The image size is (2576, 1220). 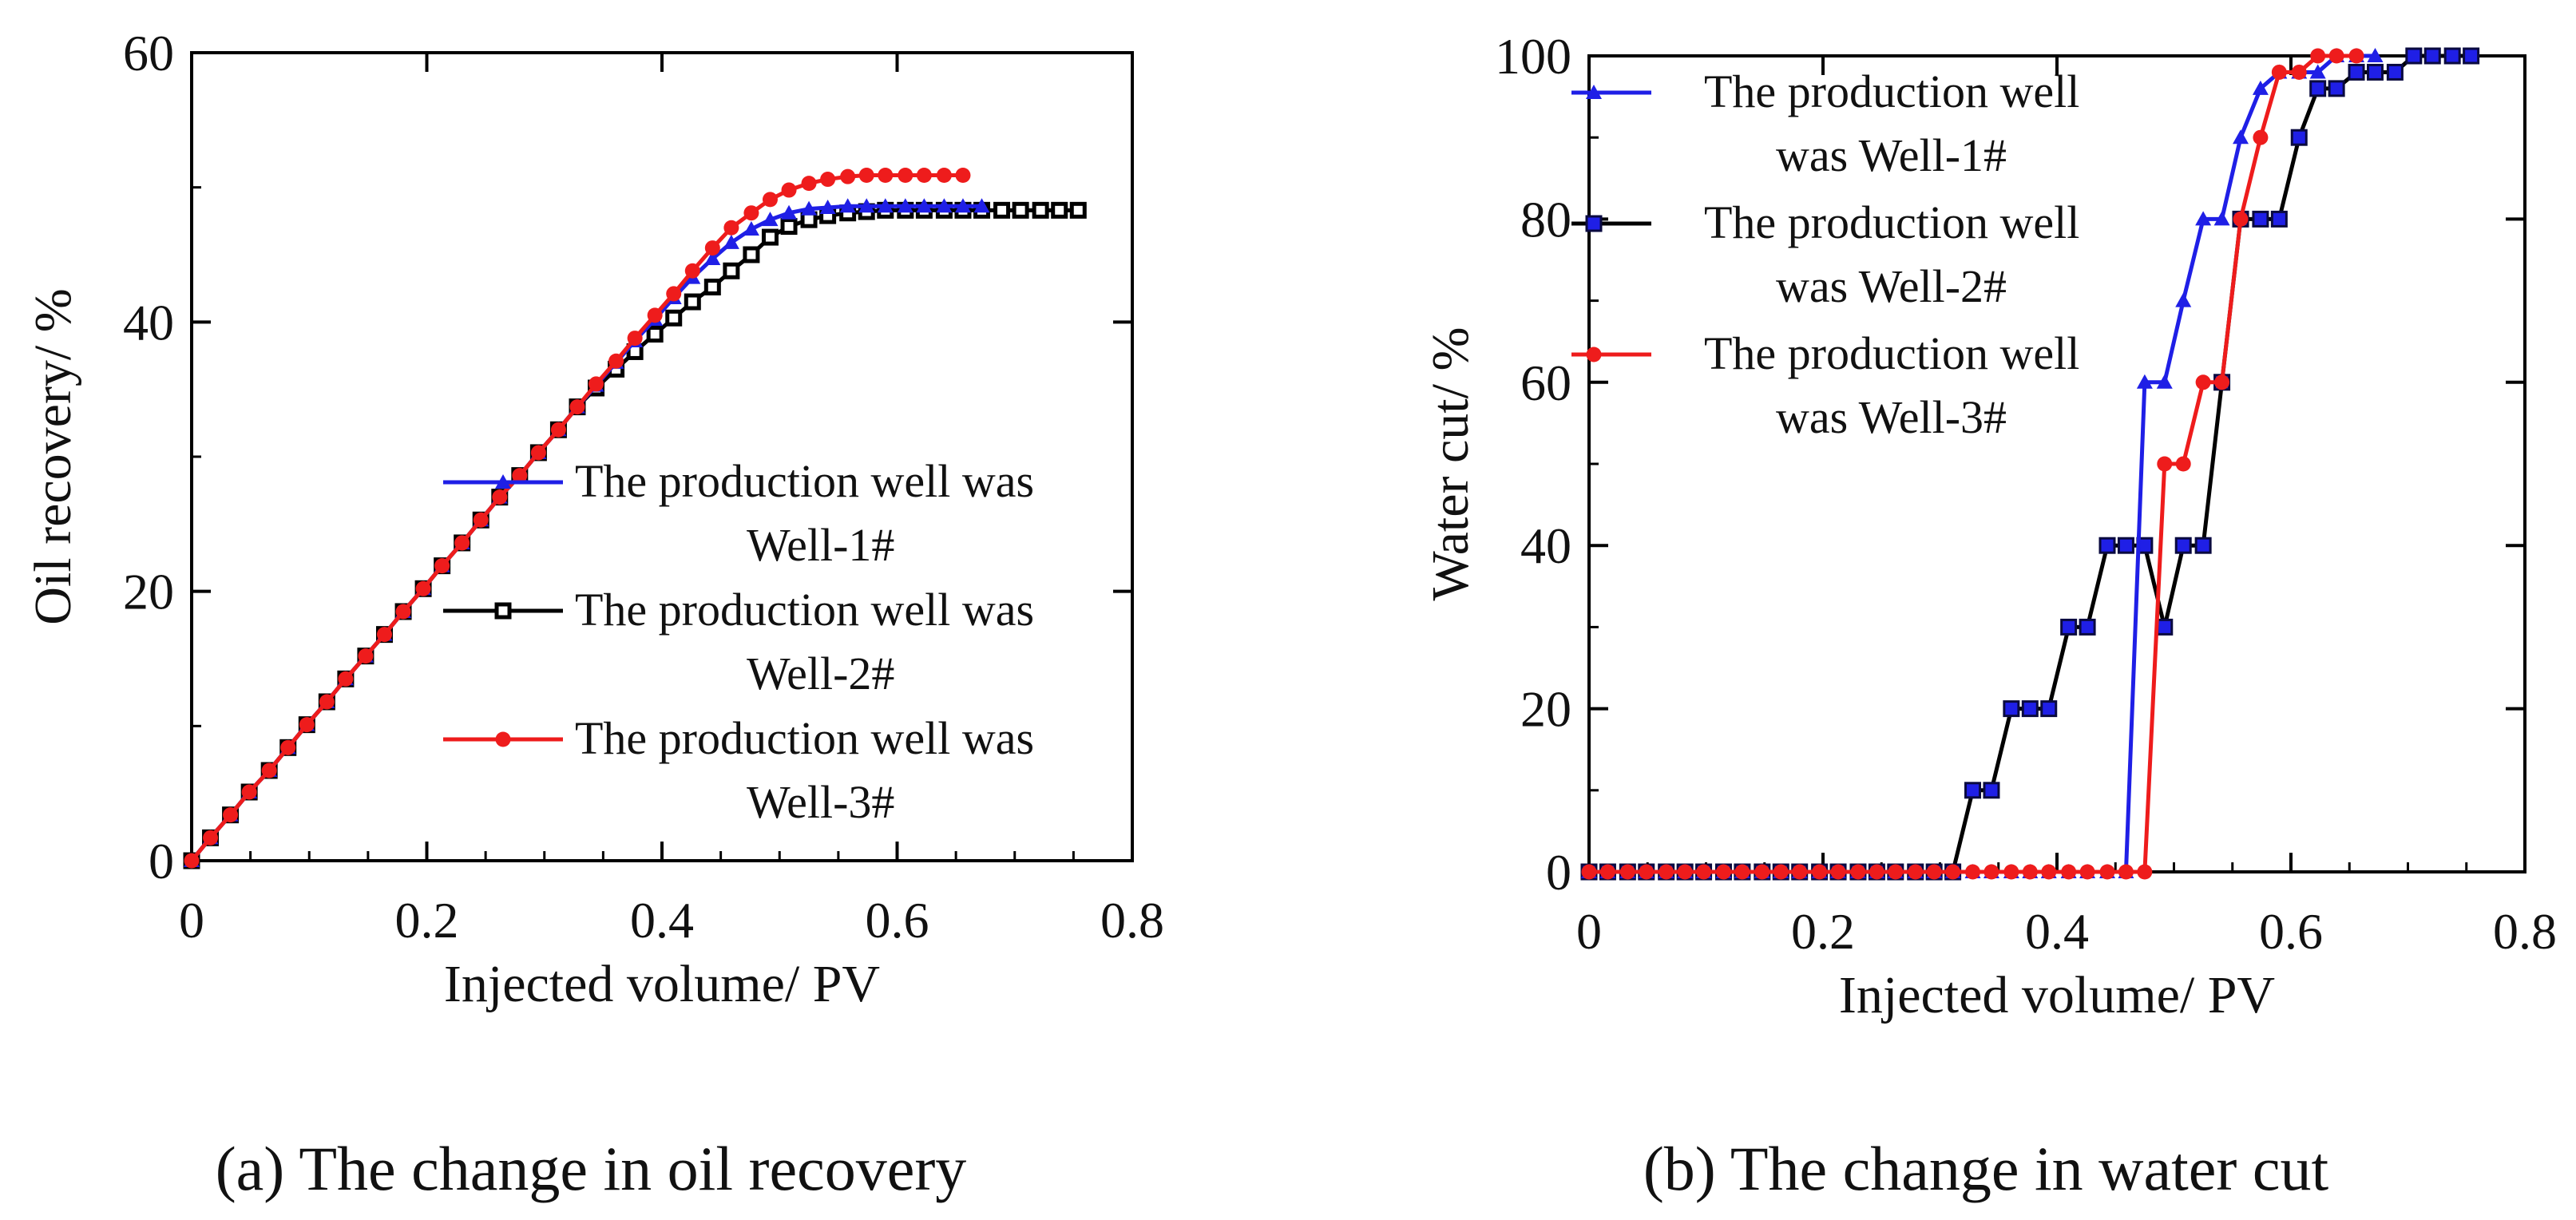 What do you see at coordinates (820, 673) in the screenshot?
I see `legend-label-line2: Well-2#` at bounding box center [820, 673].